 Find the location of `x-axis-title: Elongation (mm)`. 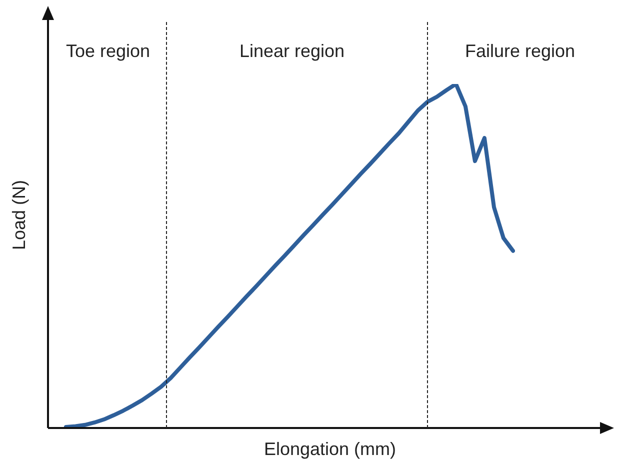

x-axis-title: Elongation (mm) is located at coordinates (330, 448).